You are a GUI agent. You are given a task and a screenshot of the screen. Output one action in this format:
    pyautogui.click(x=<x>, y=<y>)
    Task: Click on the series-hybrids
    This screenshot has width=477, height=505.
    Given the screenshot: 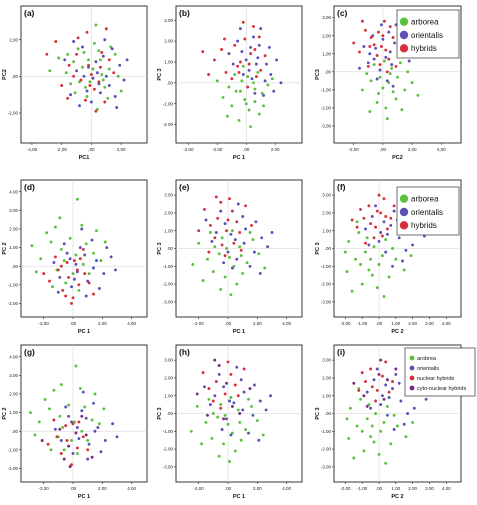 What is the action you would take?
    pyautogui.click(x=373, y=219)
    